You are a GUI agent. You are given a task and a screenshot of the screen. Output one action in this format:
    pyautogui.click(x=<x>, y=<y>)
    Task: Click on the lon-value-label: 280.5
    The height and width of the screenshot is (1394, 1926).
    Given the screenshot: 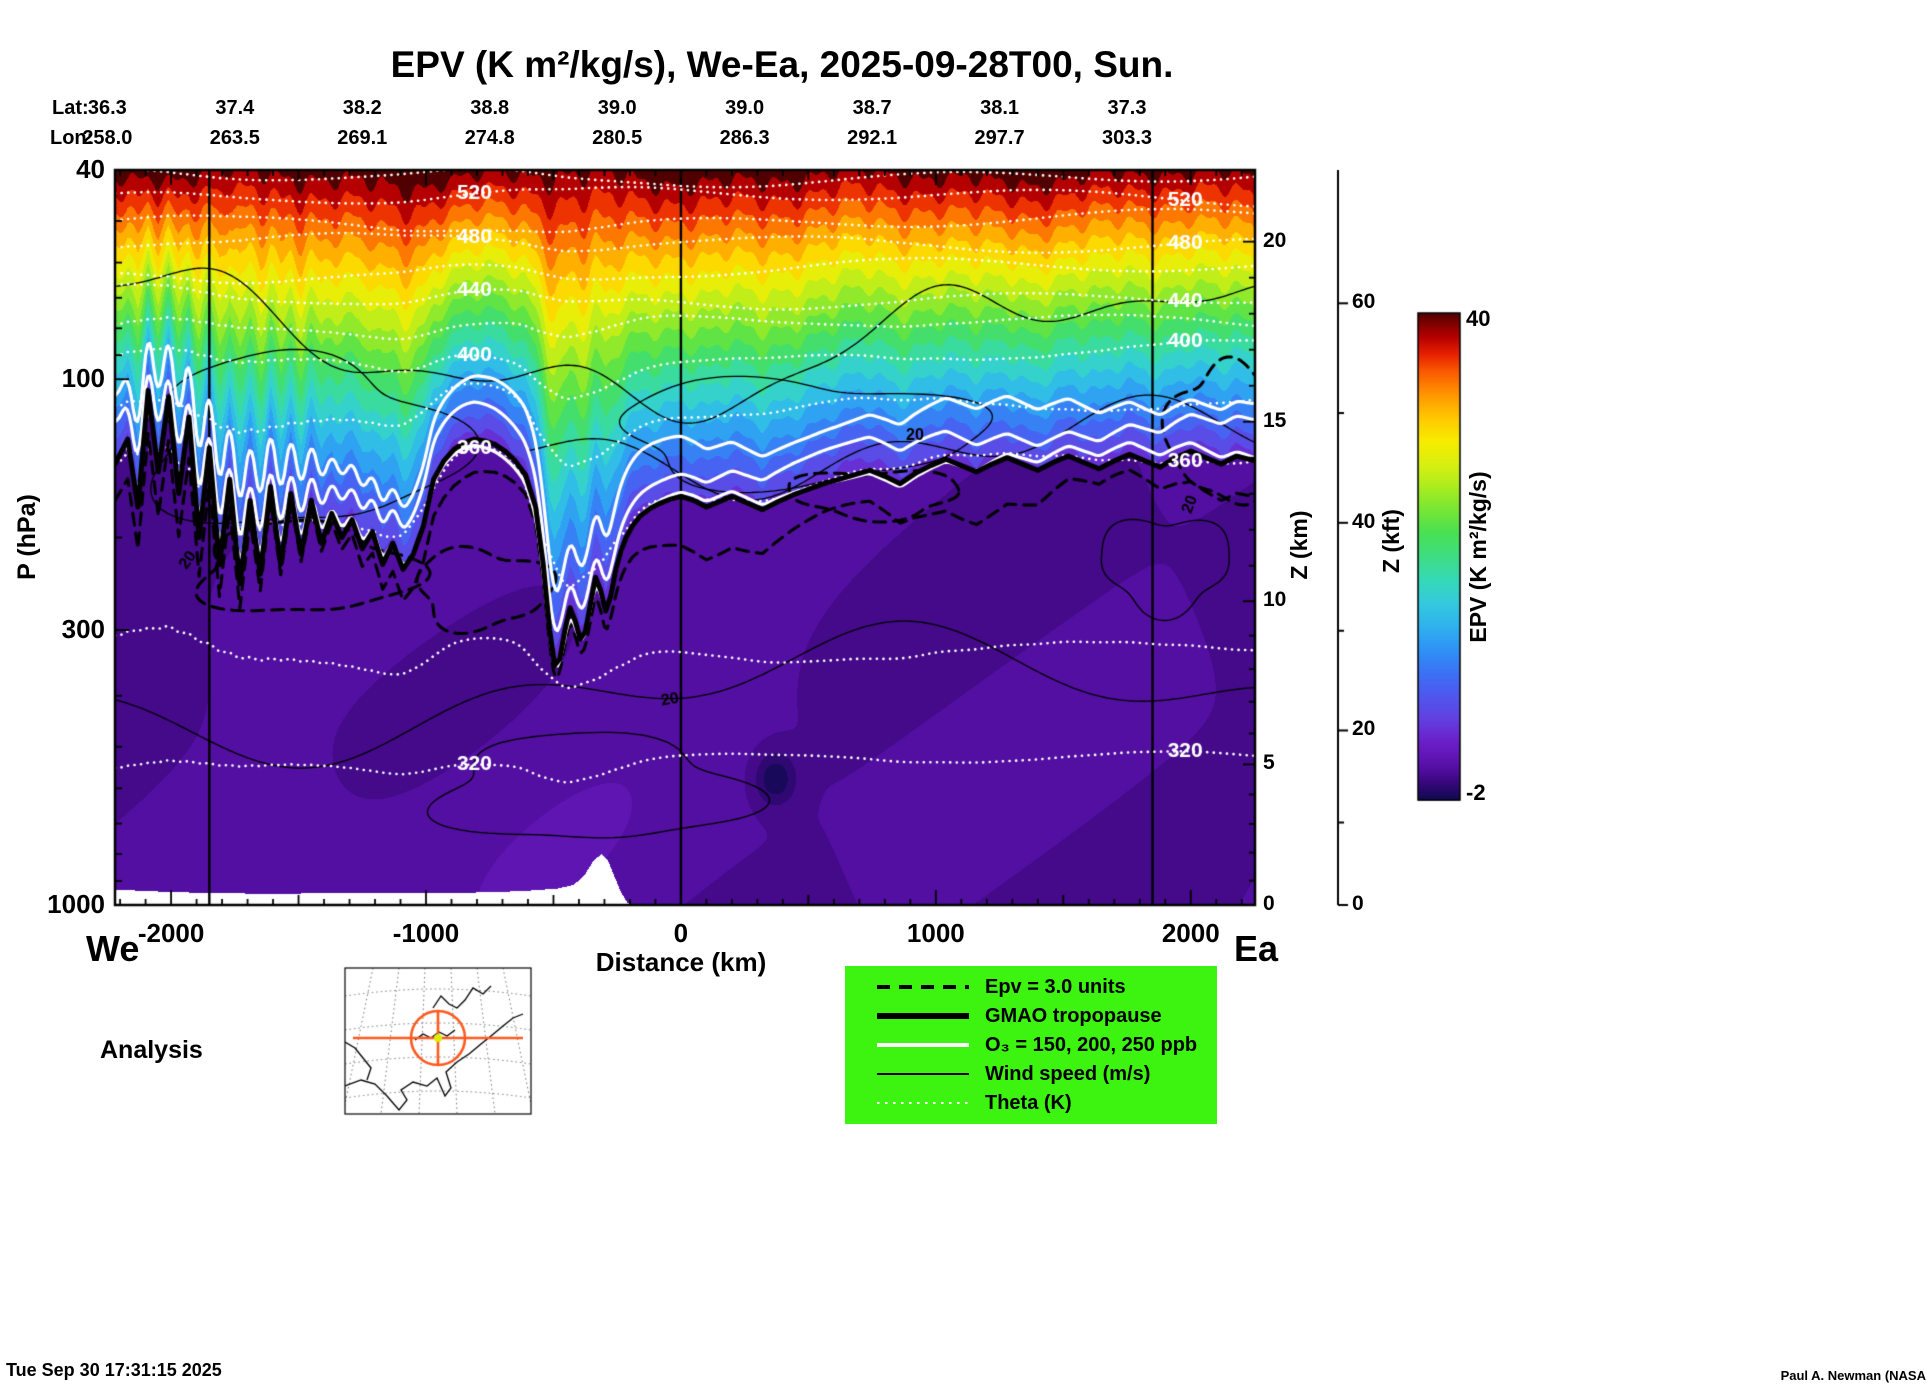 What is the action you would take?
    pyautogui.click(x=617, y=138)
    